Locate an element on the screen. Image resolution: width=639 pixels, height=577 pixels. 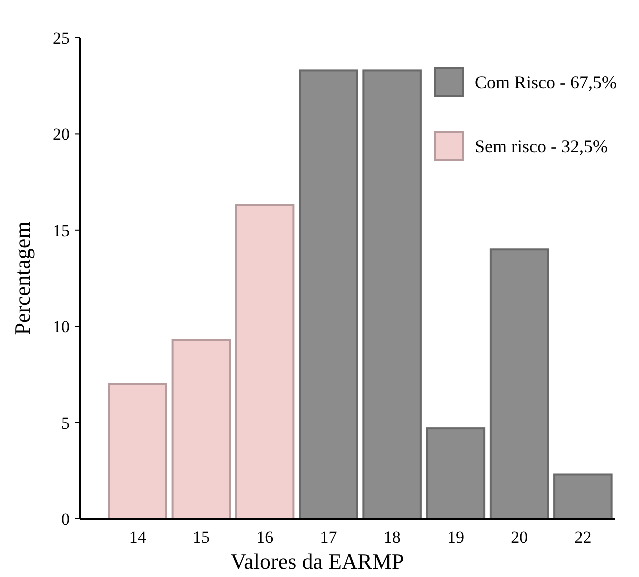
x-tick-label: 22 is located at coordinates (583, 537).